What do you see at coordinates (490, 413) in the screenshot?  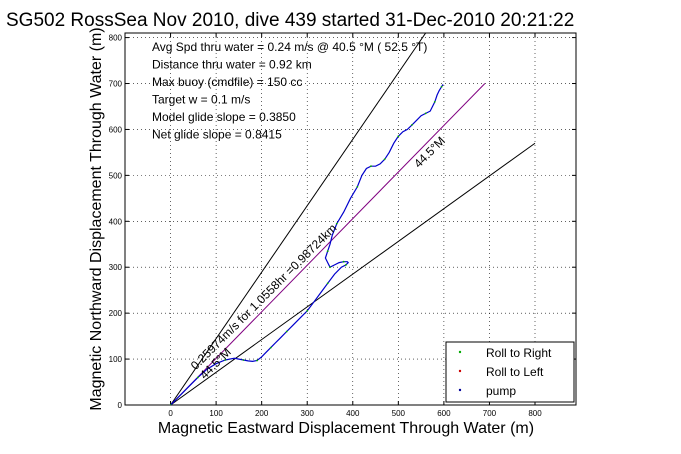 I see `x-tick-label: 700` at bounding box center [490, 413].